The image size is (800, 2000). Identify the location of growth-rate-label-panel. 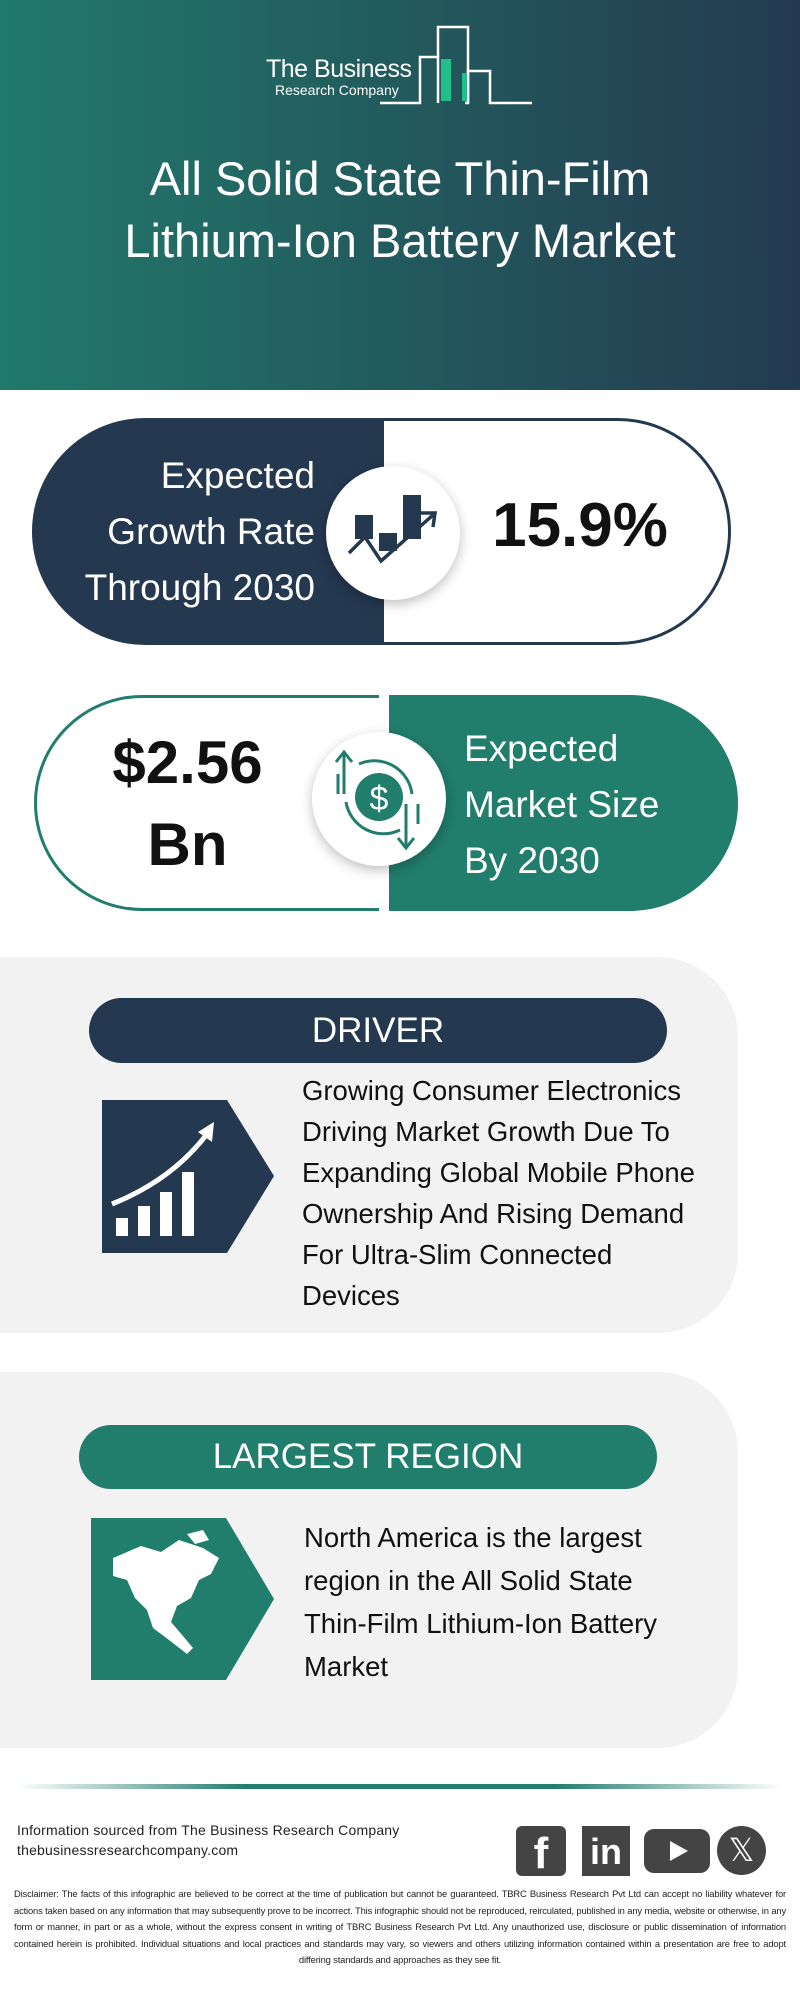
(208, 531).